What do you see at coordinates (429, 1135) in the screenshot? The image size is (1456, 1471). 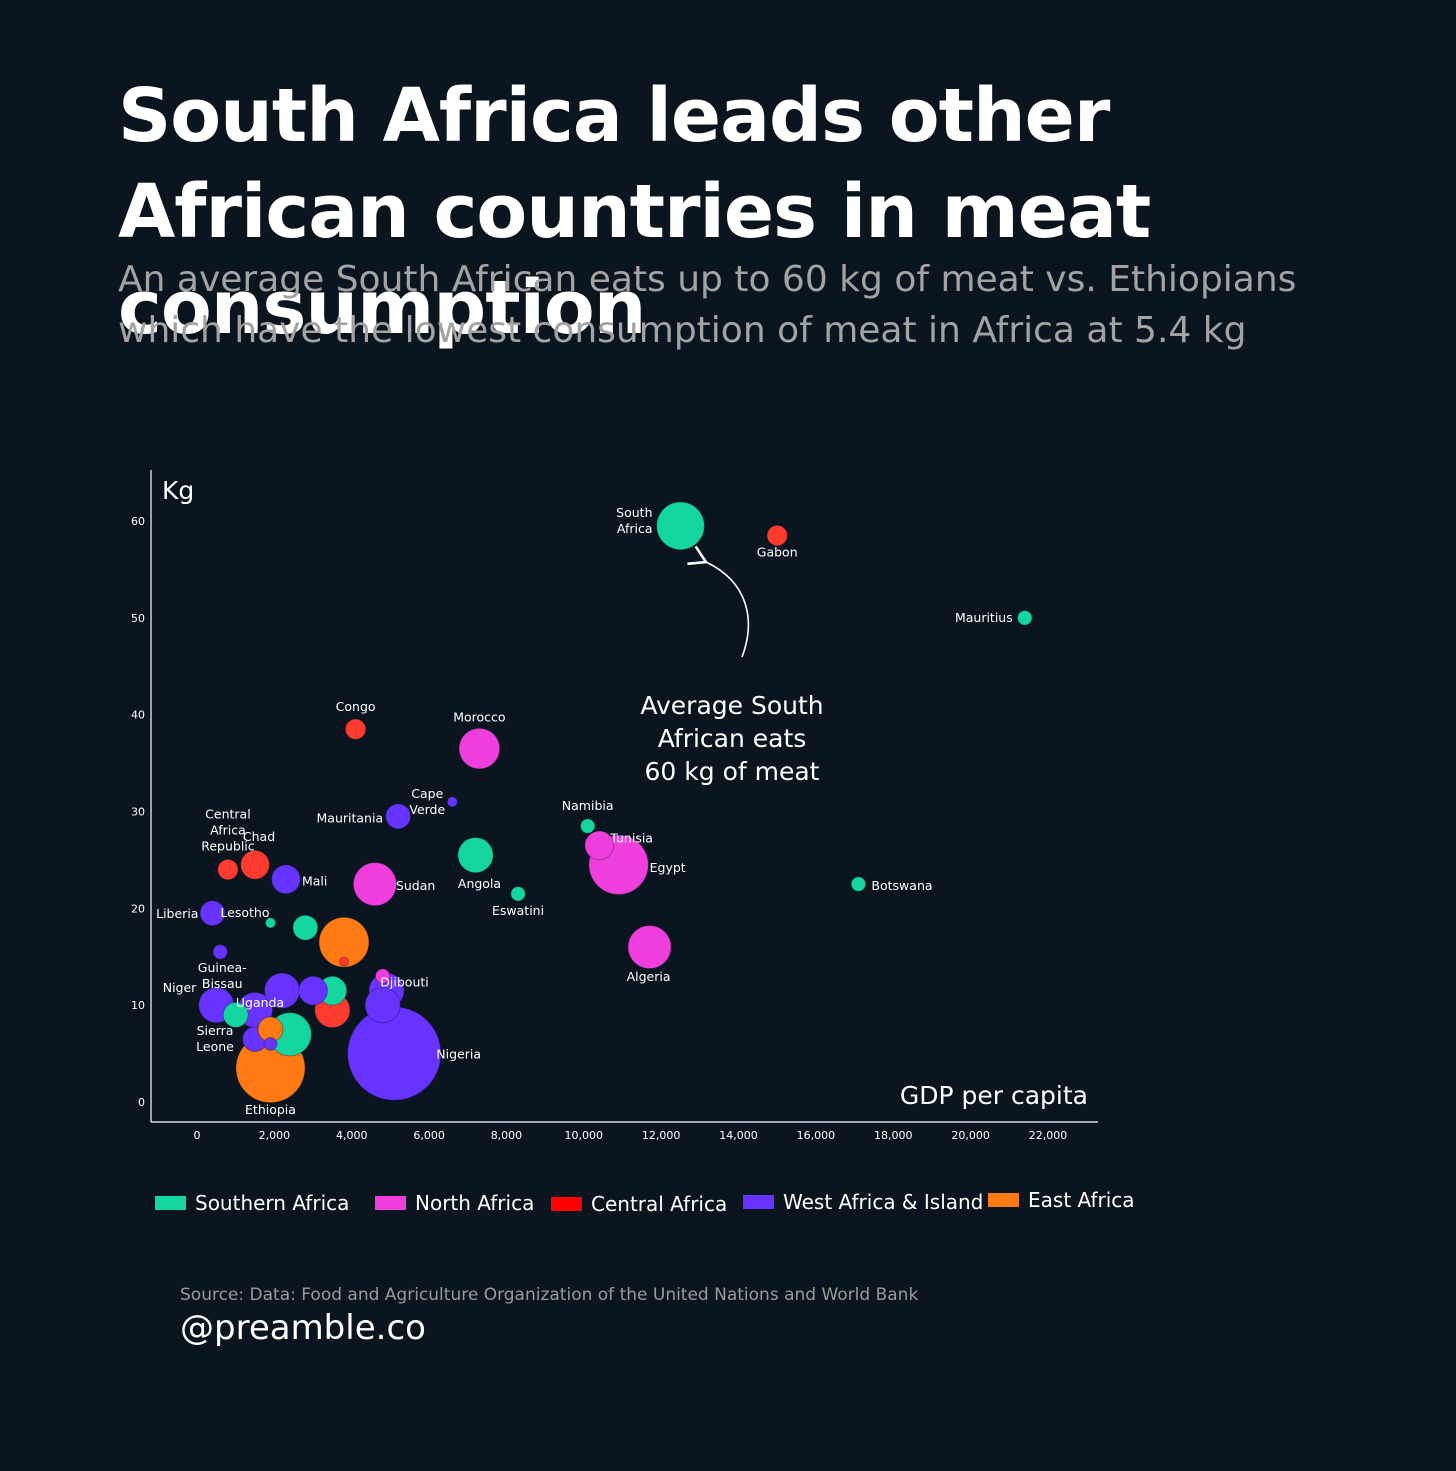 I see `x-tick-label: 6,000` at bounding box center [429, 1135].